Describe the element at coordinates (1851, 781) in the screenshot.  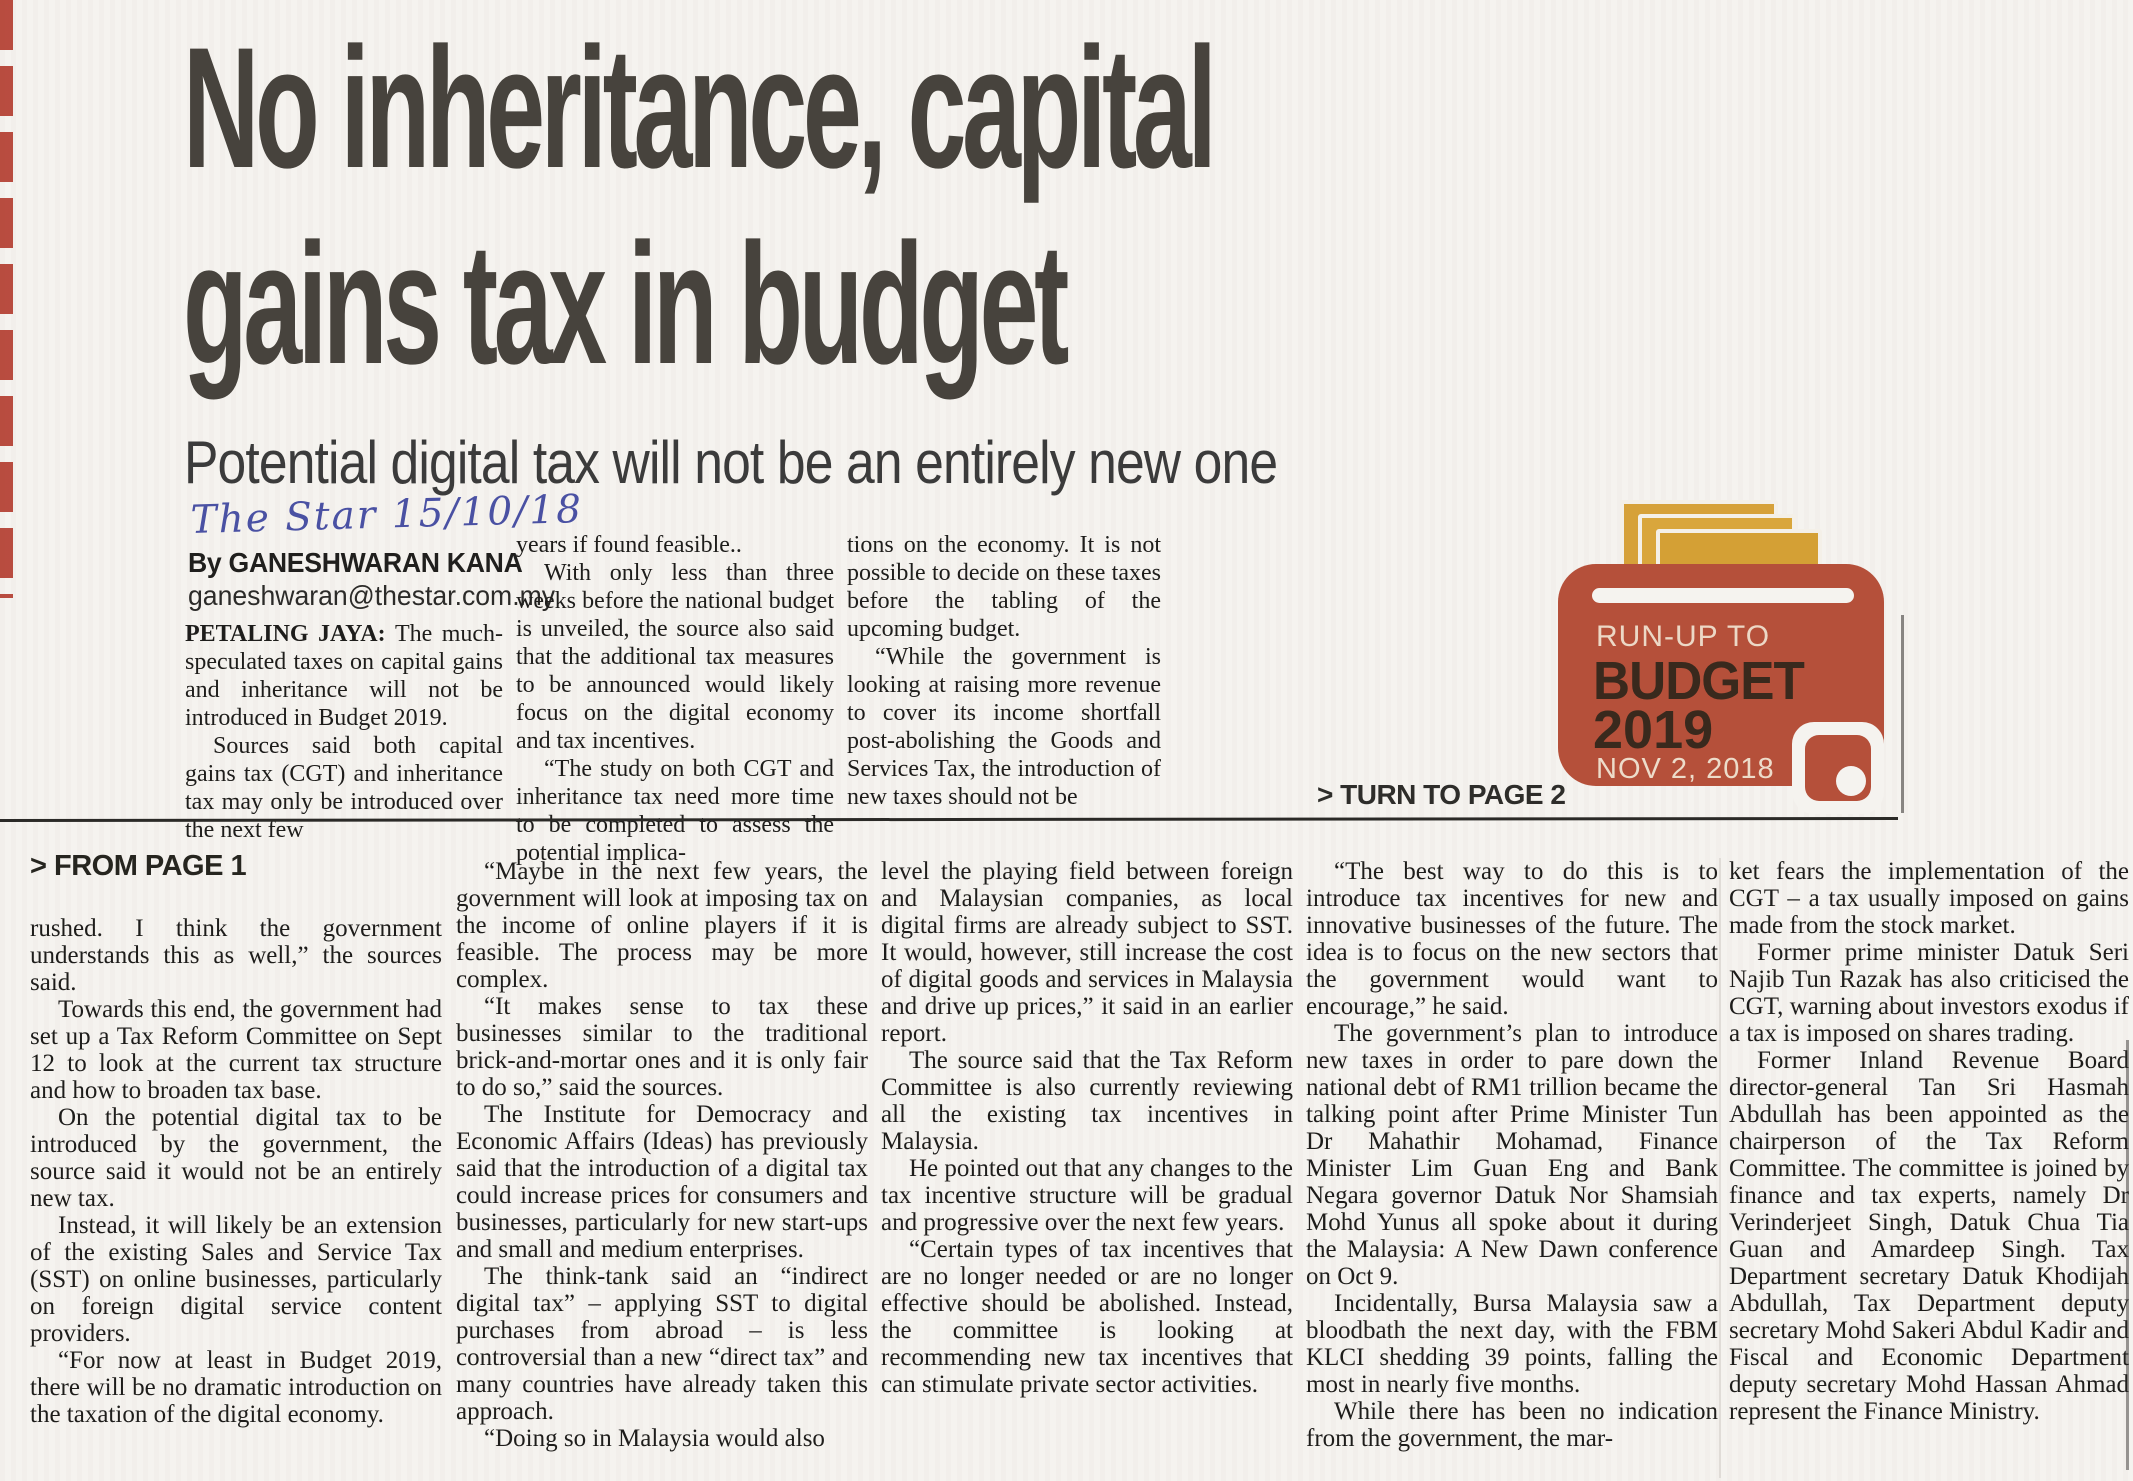
I see `wallet-clasp-button-icon` at that location.